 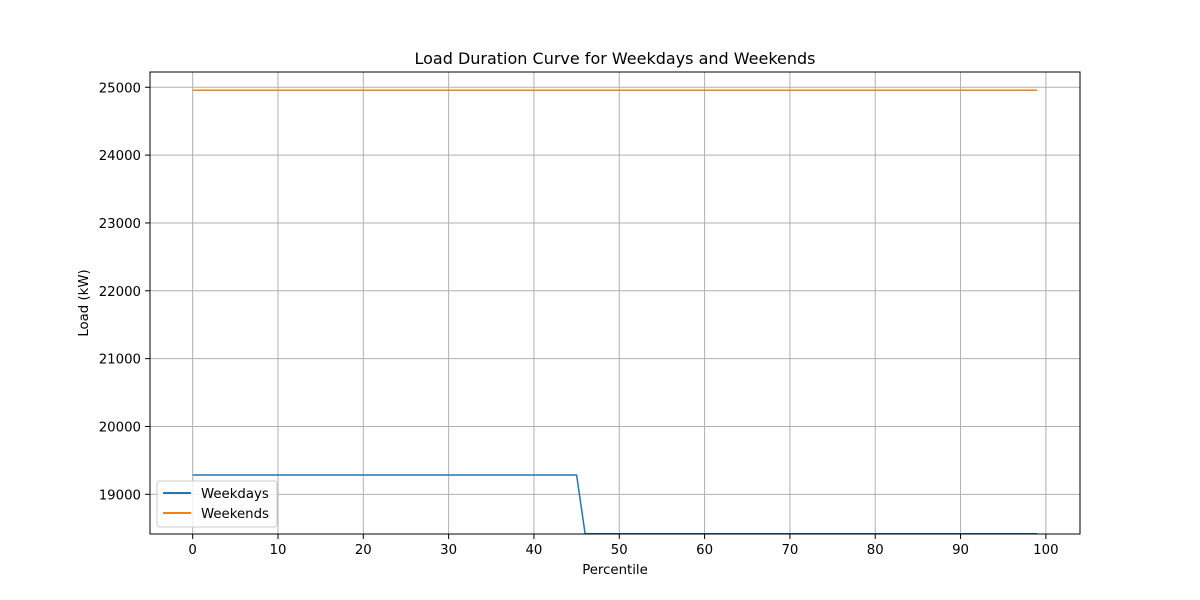 What do you see at coordinates (960, 550) in the screenshot?
I see `x-tick-label: 90` at bounding box center [960, 550].